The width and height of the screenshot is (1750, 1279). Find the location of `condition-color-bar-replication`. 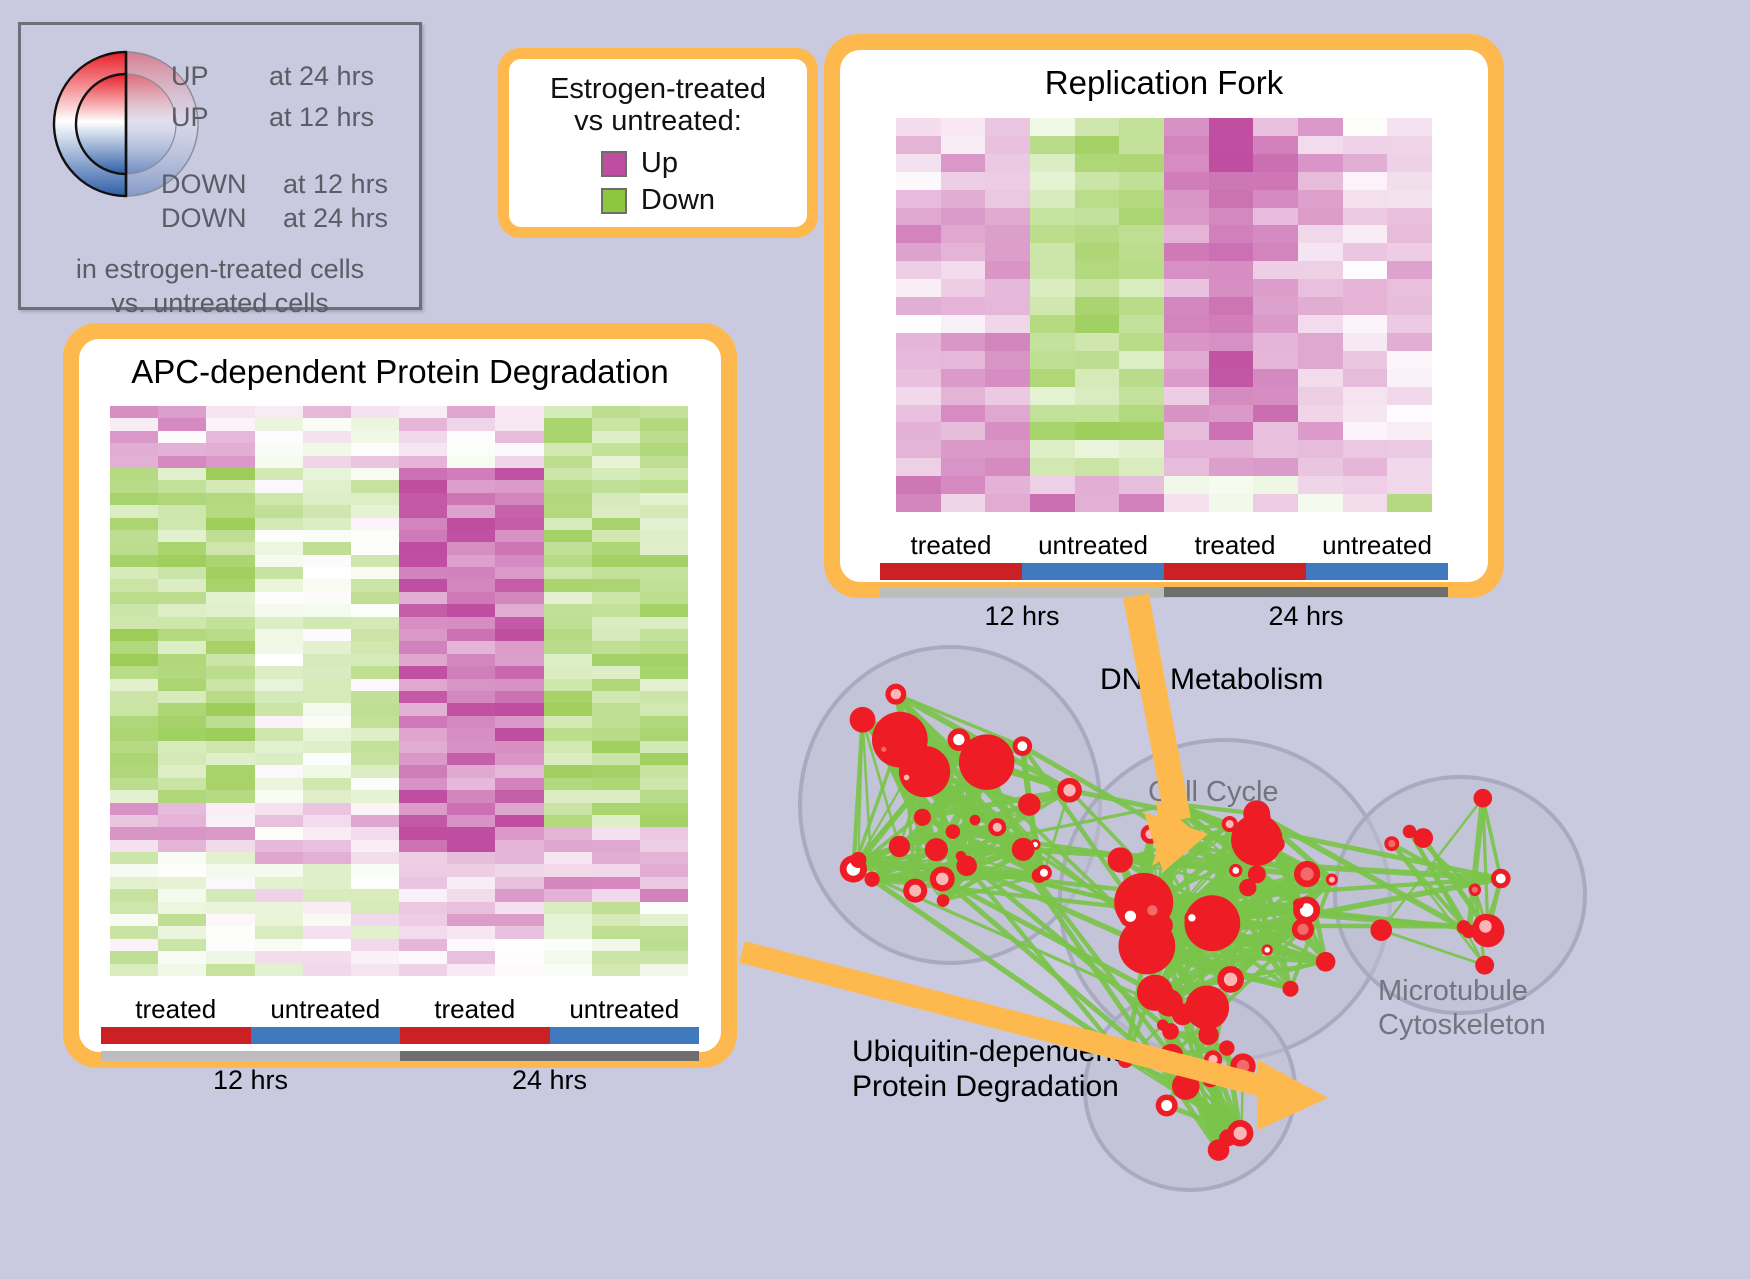

condition-color-bar-replication is located at coordinates (1164, 571).